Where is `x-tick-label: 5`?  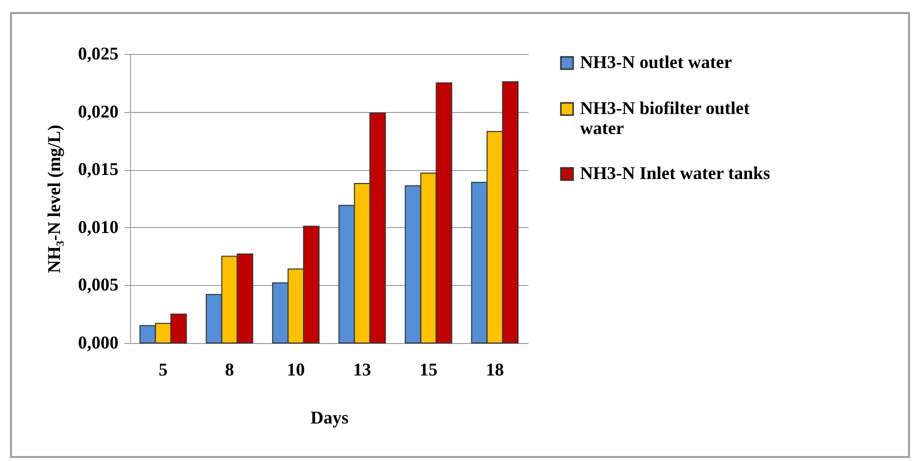
x-tick-label: 5 is located at coordinates (163, 370).